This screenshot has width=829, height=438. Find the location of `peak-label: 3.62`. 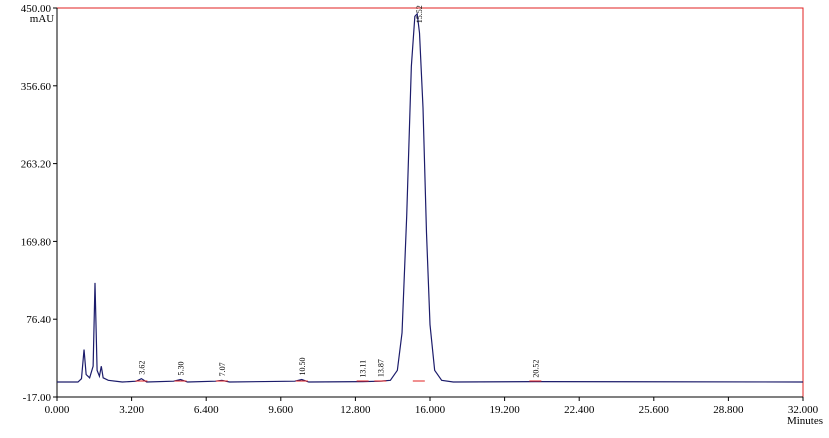

peak-label: 3.62 is located at coordinates (141, 368).